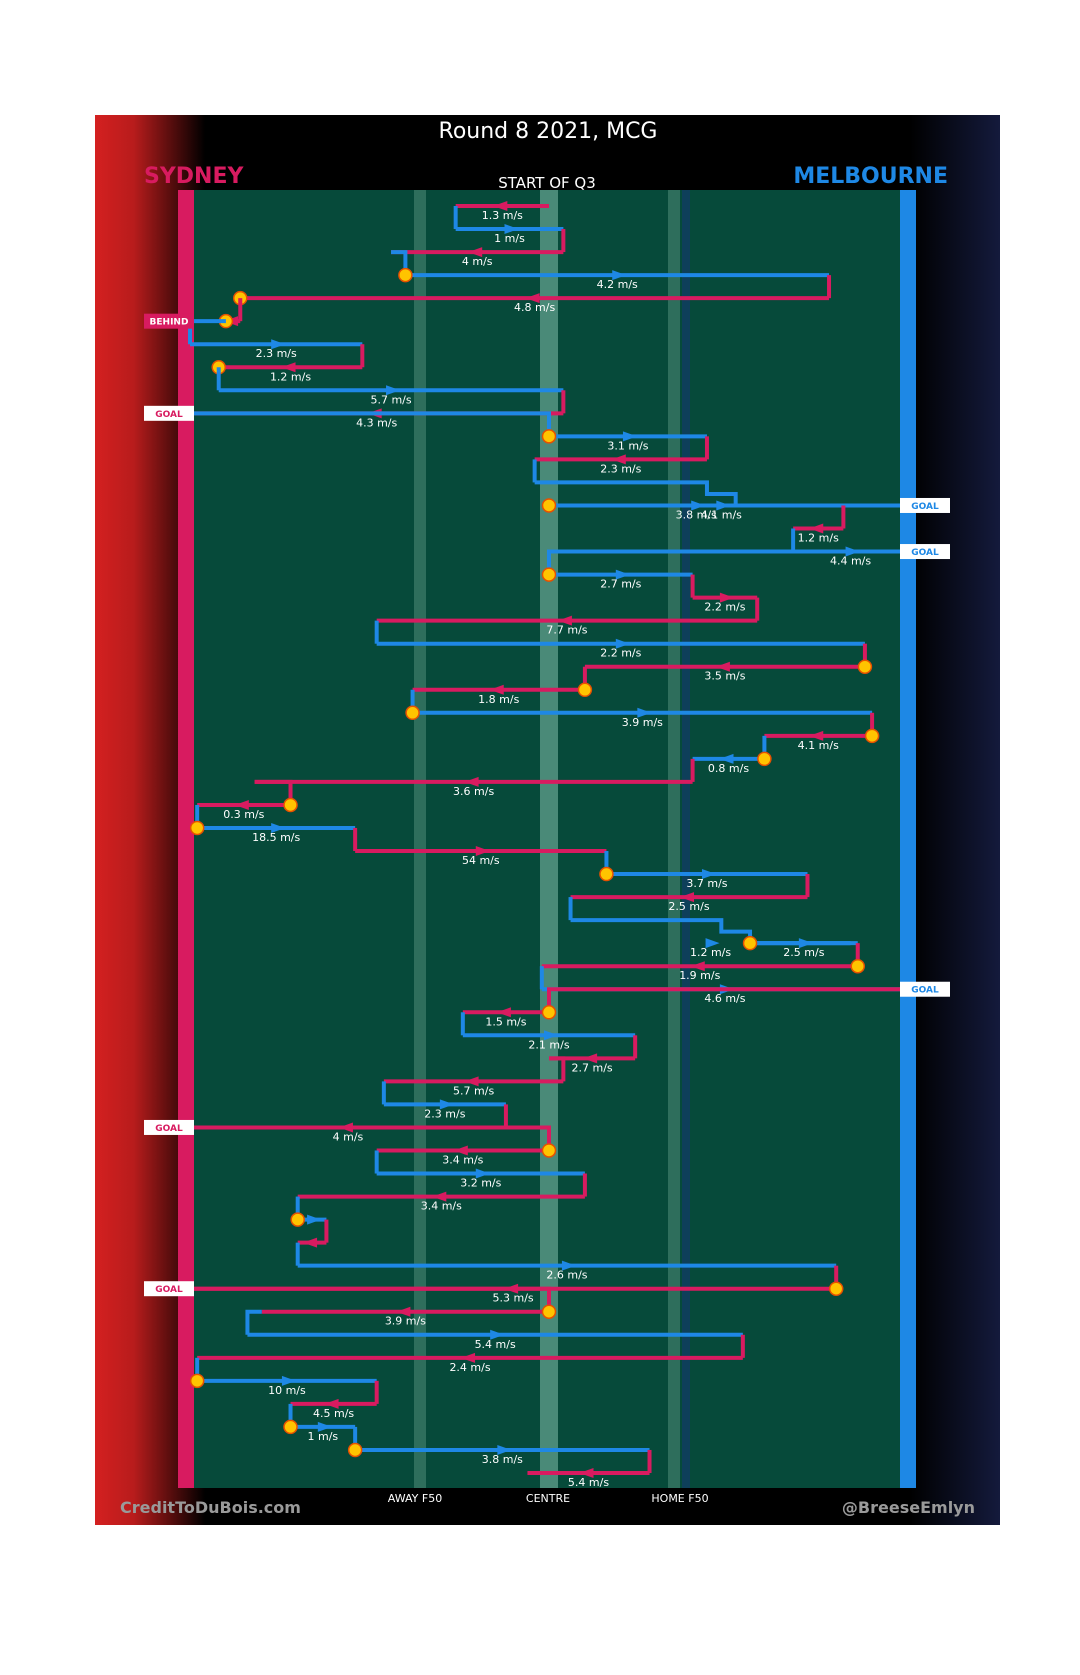 This screenshot has width=1080, height=1675. I want to click on axis-label-centre: CENTRE, so click(548, 1498).